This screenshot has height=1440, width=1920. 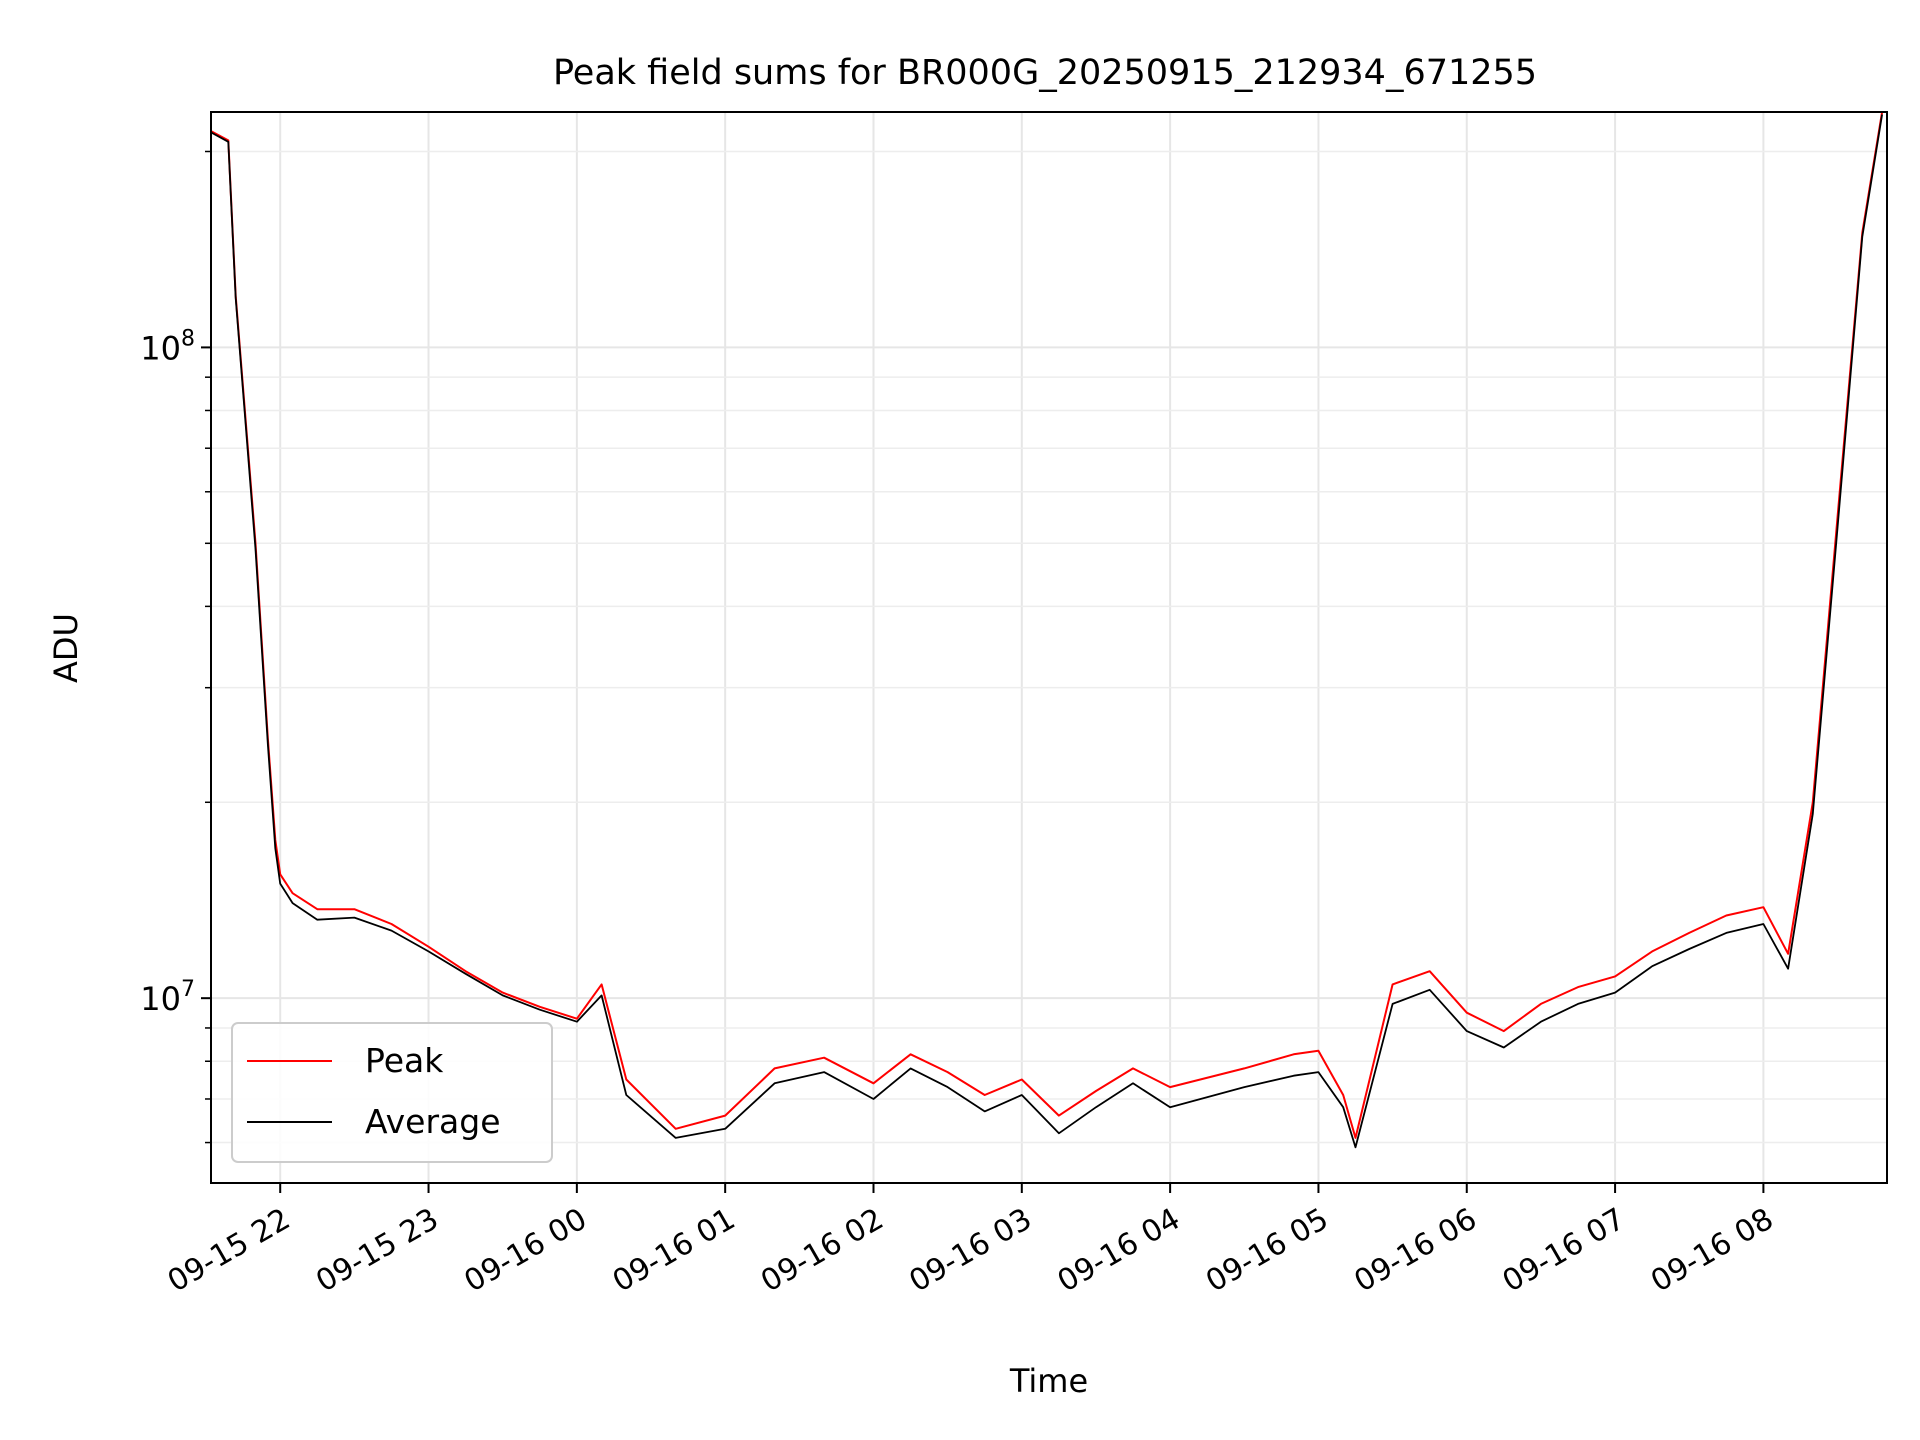 What do you see at coordinates (1048, 1381) in the screenshot?
I see `x-axis-label: Time` at bounding box center [1048, 1381].